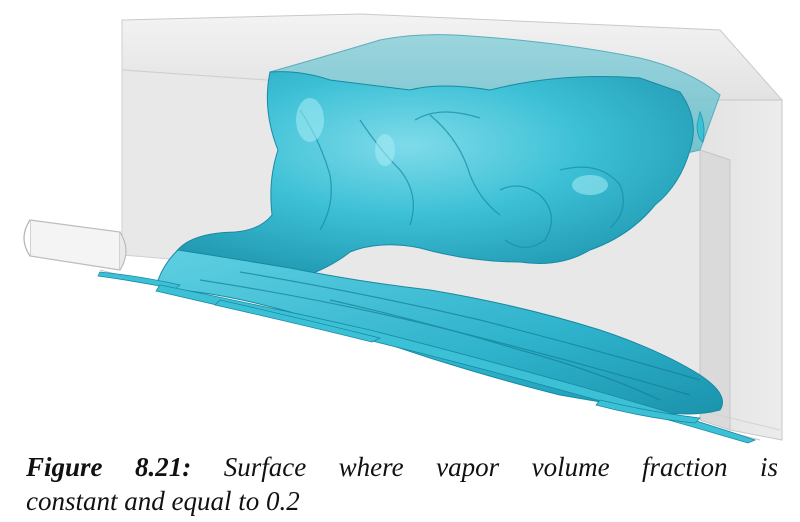 The image size is (800, 522). Describe the element at coordinates (452, 146) in the screenshot. I see `vapor-cloud-highlights` at that location.